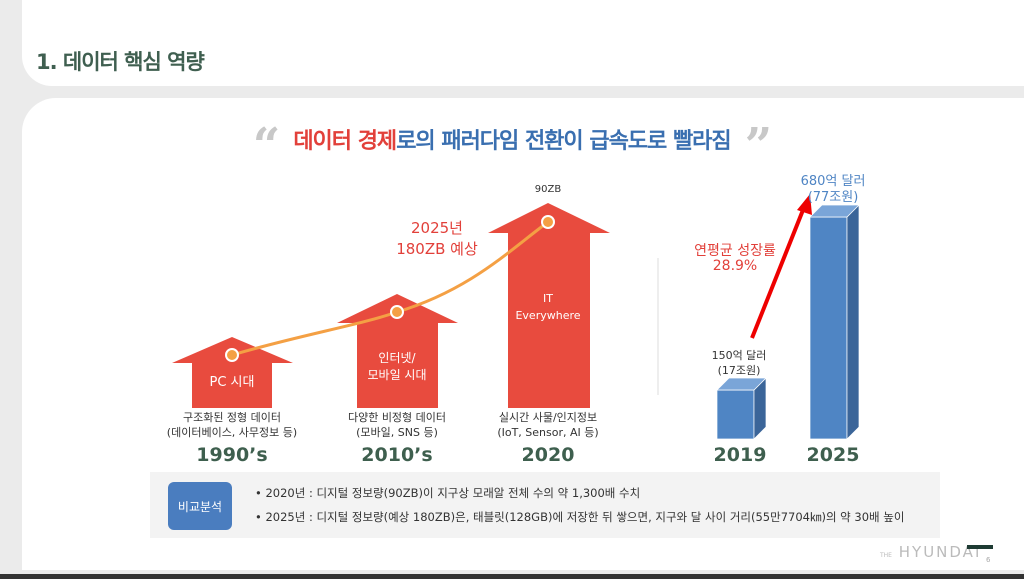 The width and height of the screenshot is (1024, 579). Describe the element at coordinates (741, 384) in the screenshot. I see `bar-2019-top` at that location.